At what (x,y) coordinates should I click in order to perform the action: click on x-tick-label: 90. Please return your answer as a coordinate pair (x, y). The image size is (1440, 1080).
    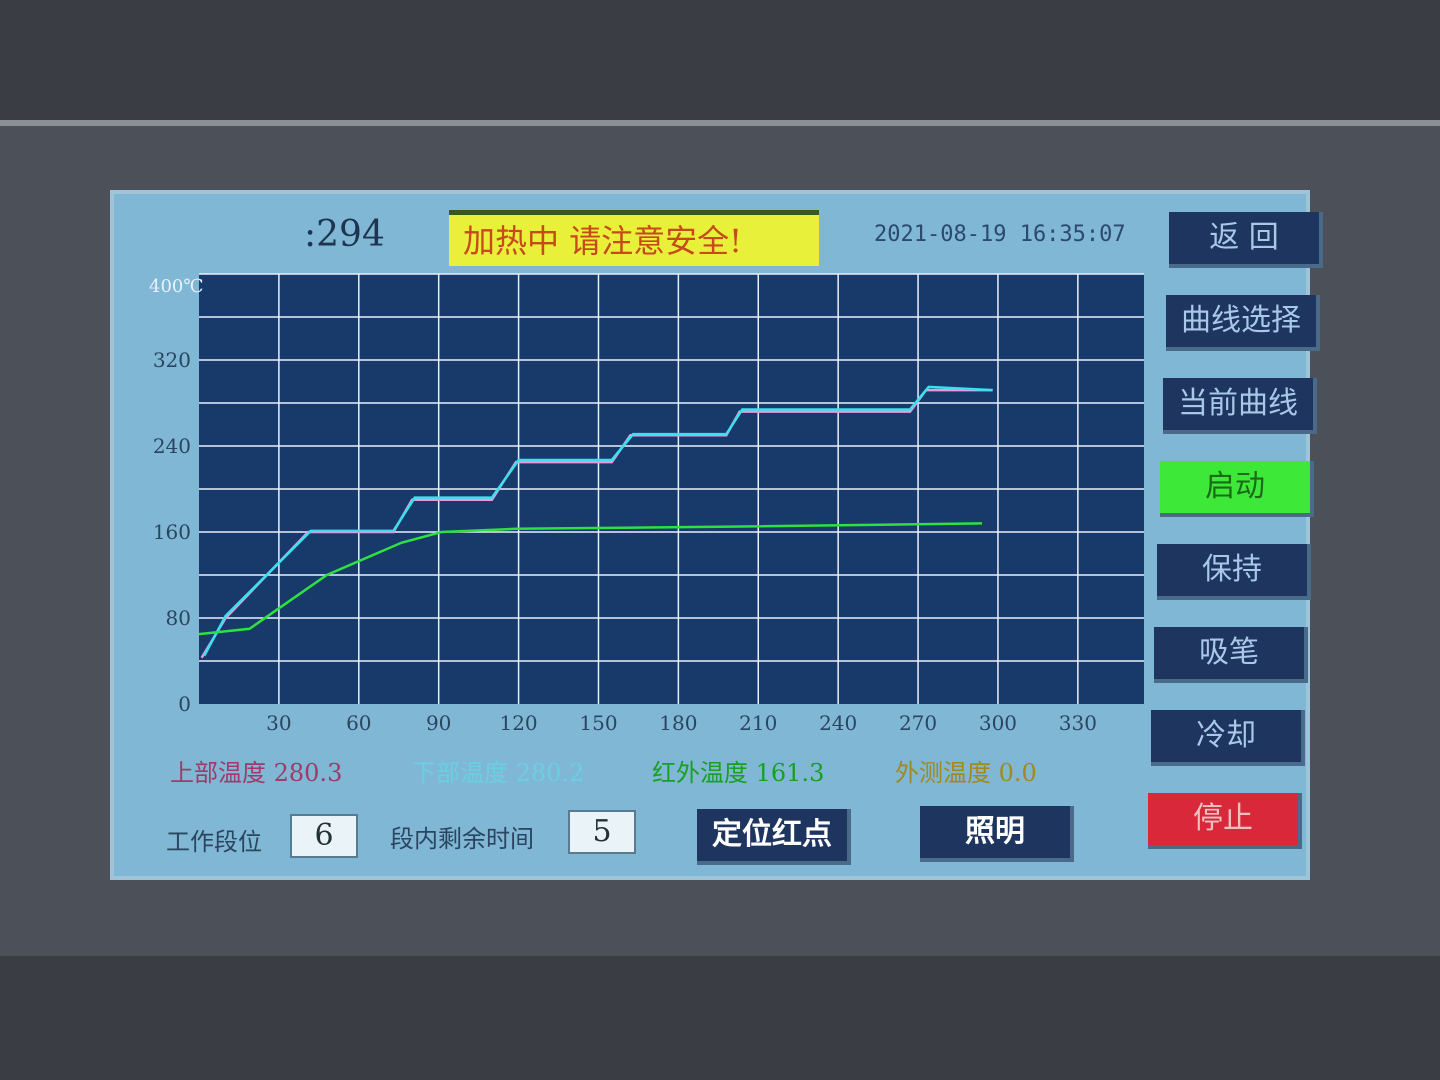
    Looking at the image, I should click on (438, 723).